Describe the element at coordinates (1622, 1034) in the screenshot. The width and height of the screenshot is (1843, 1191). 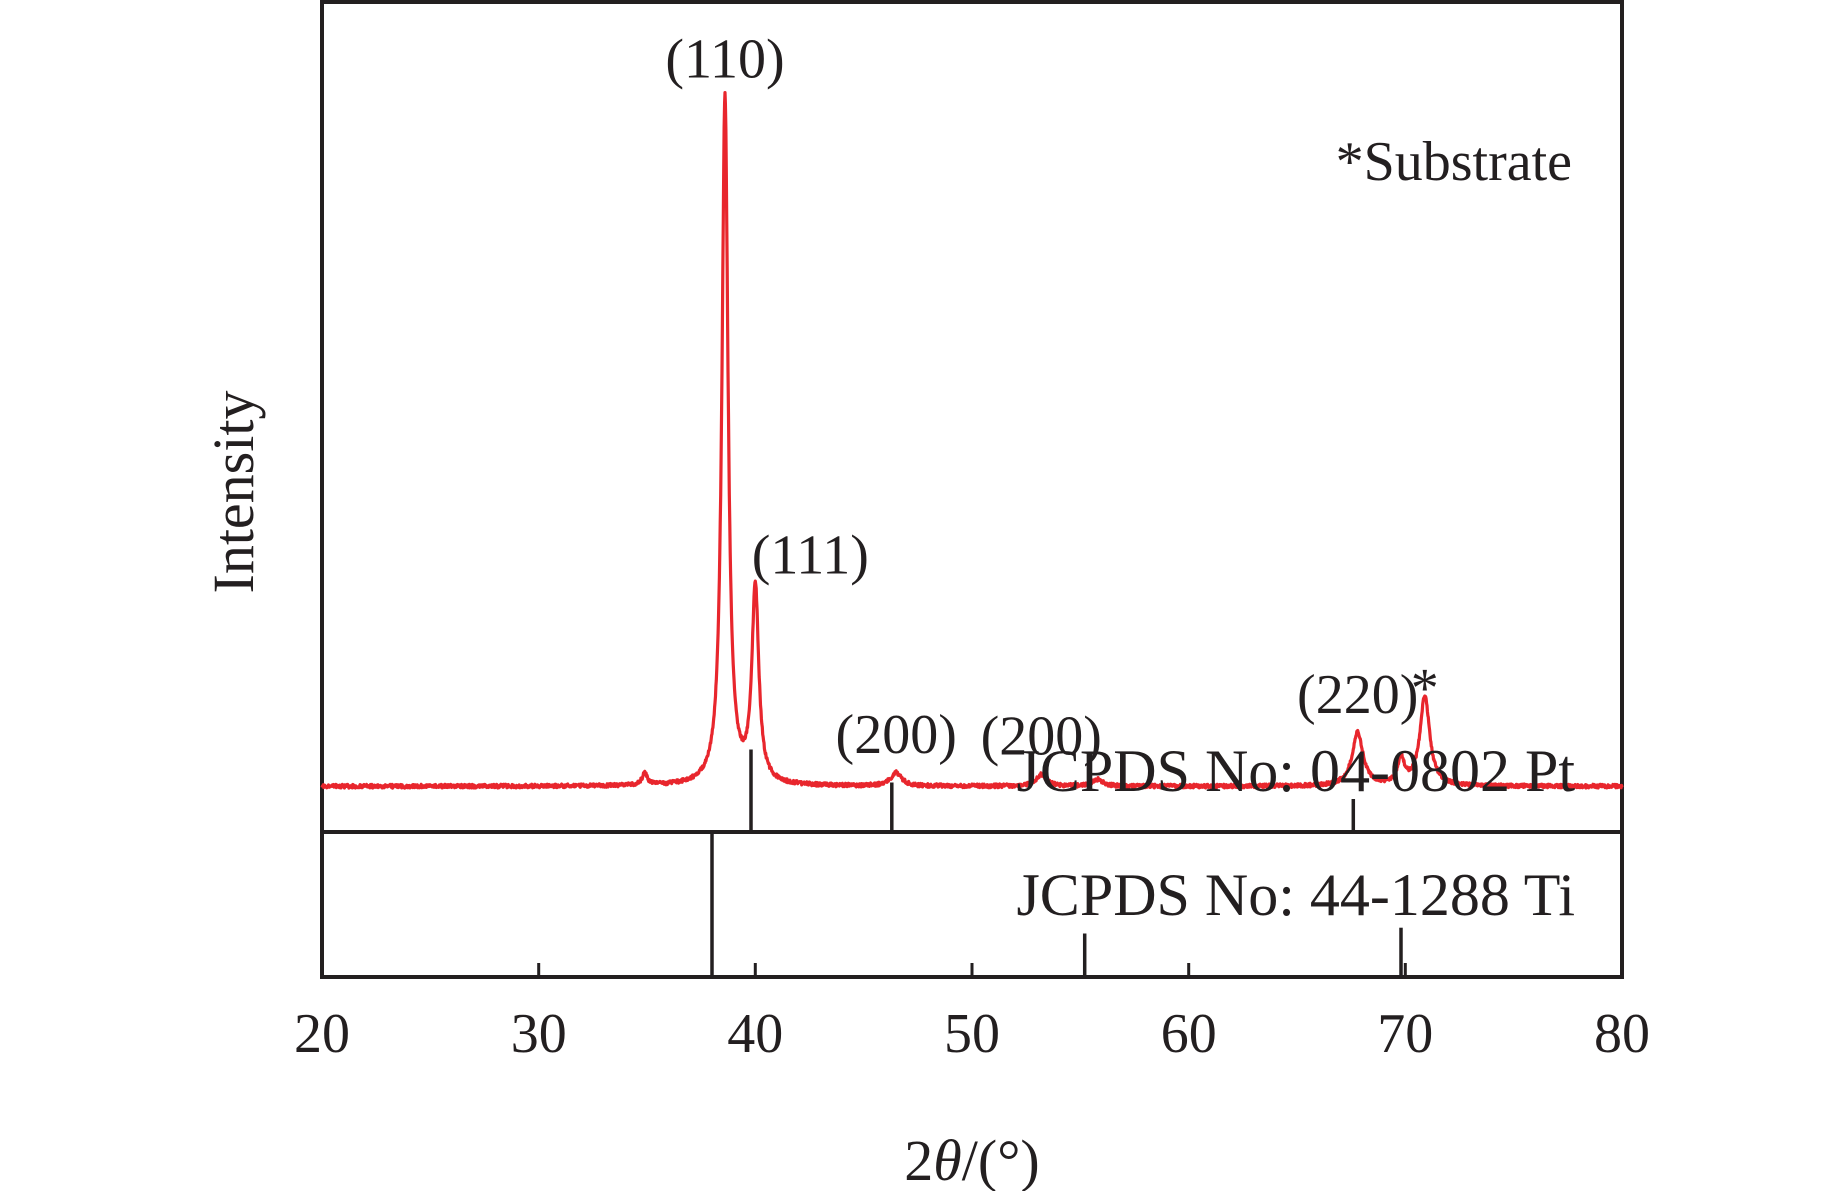
I see `x-axis-tick-label: 80` at that location.